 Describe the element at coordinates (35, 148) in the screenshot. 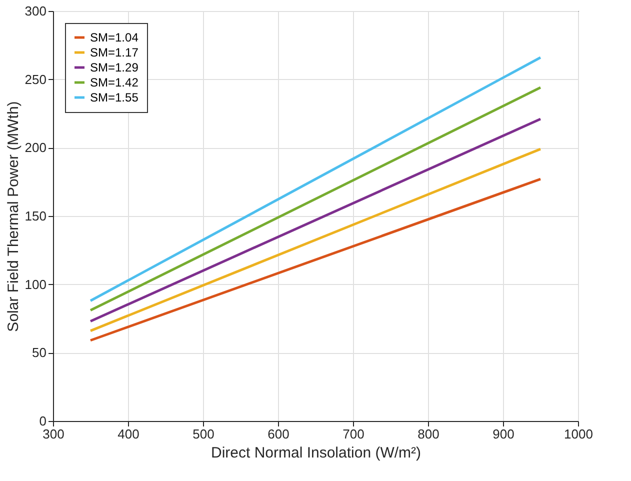

I see `y-tick-label: 200` at that location.